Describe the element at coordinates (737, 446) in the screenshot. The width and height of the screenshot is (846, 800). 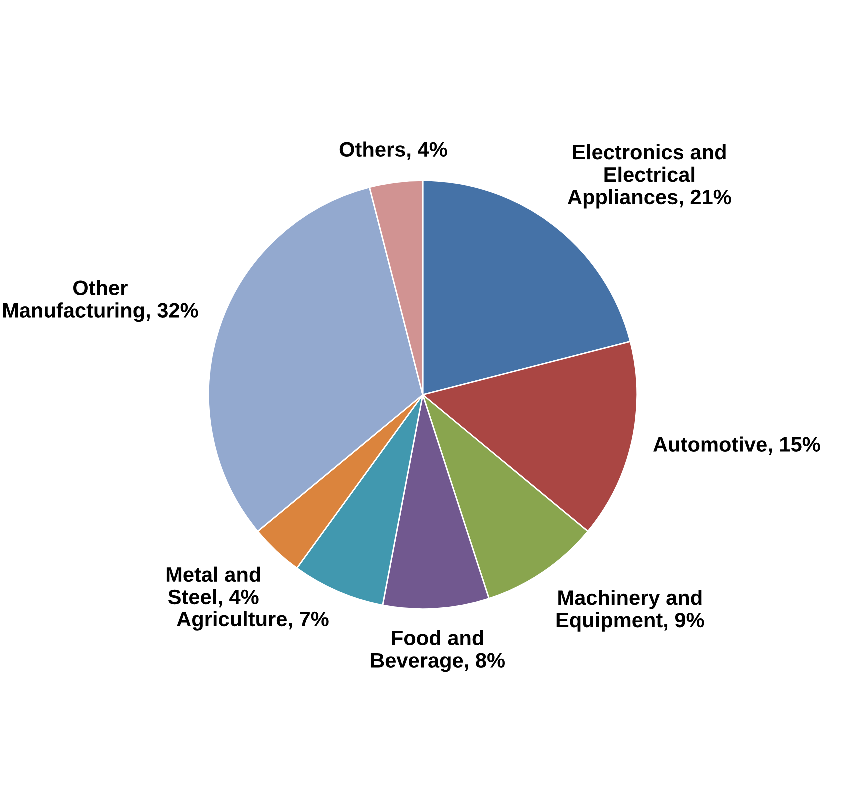
I see `slice-label: Automotive, 15%` at that location.